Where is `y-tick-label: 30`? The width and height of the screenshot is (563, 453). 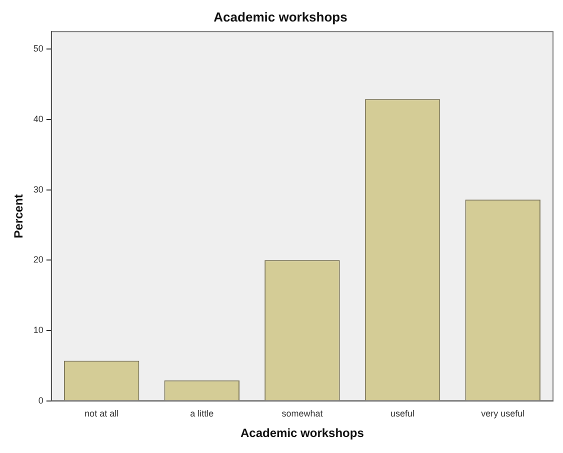 y-tick-label: 30 is located at coordinates (38, 189).